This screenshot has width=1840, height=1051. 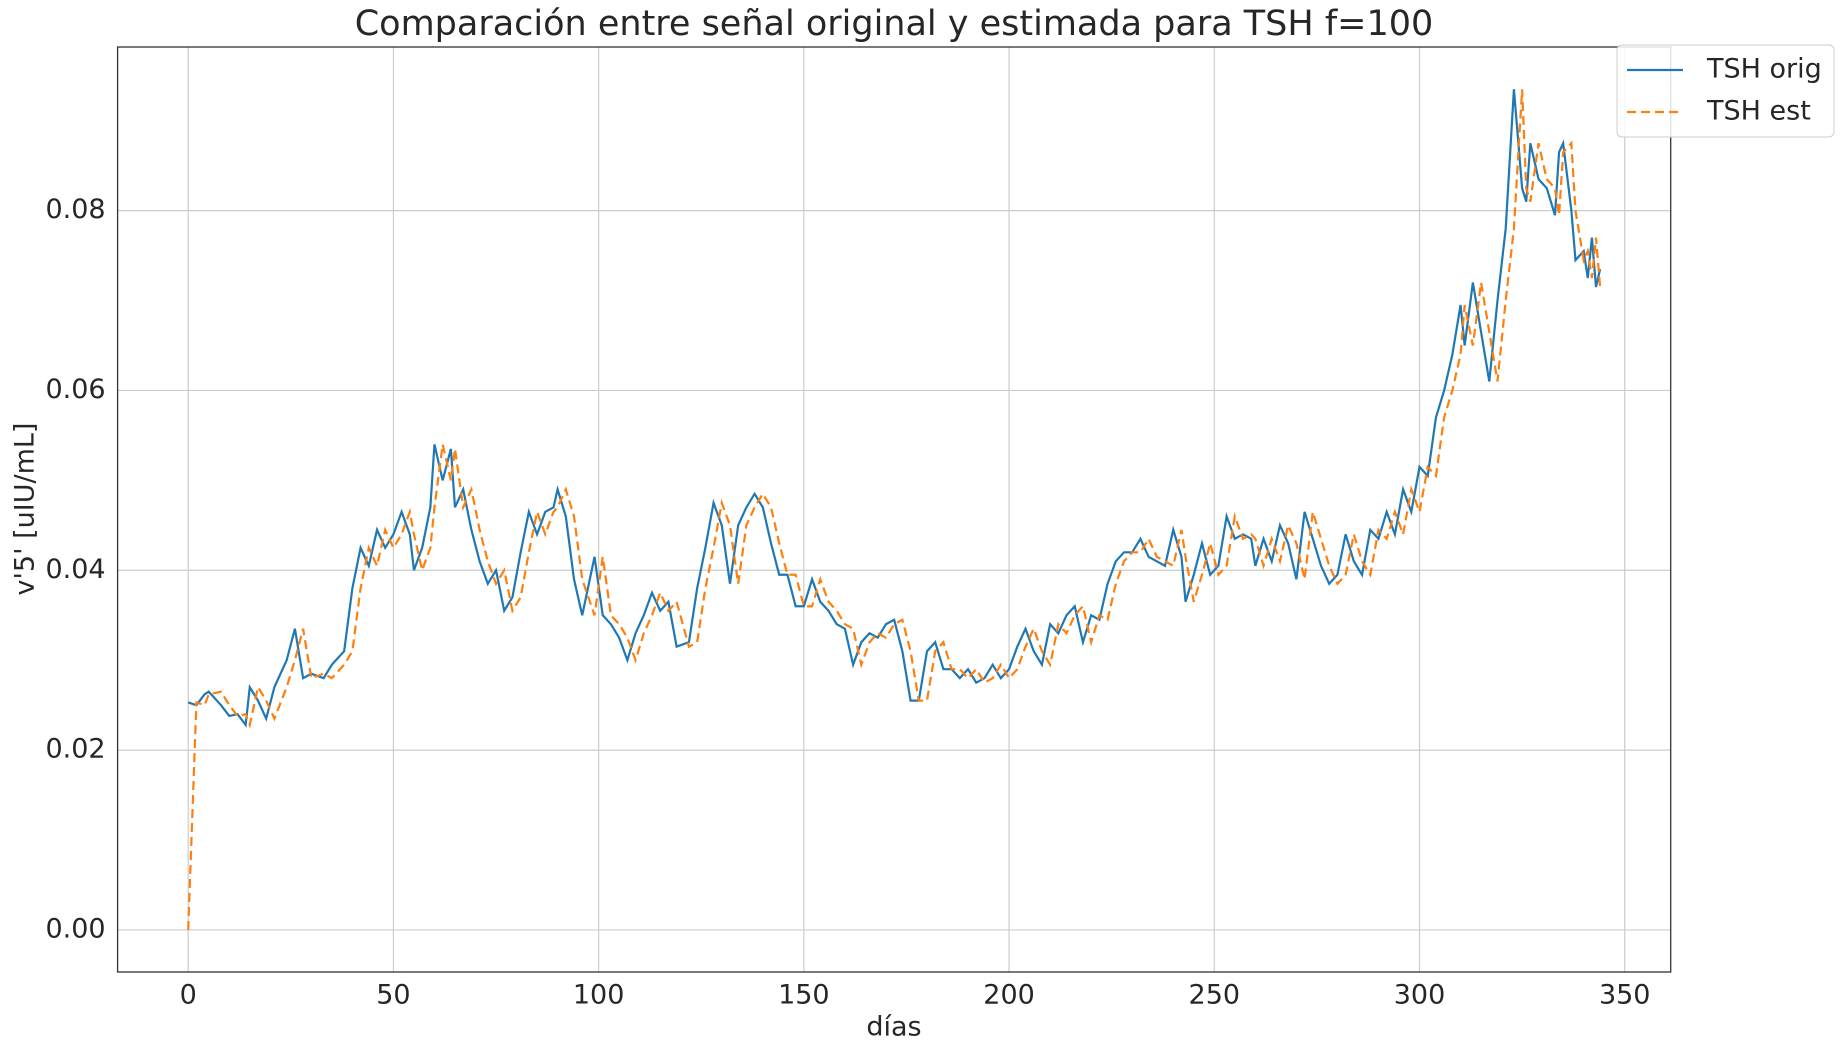 I want to click on x-axis-label: días, so click(x=893, y=1027).